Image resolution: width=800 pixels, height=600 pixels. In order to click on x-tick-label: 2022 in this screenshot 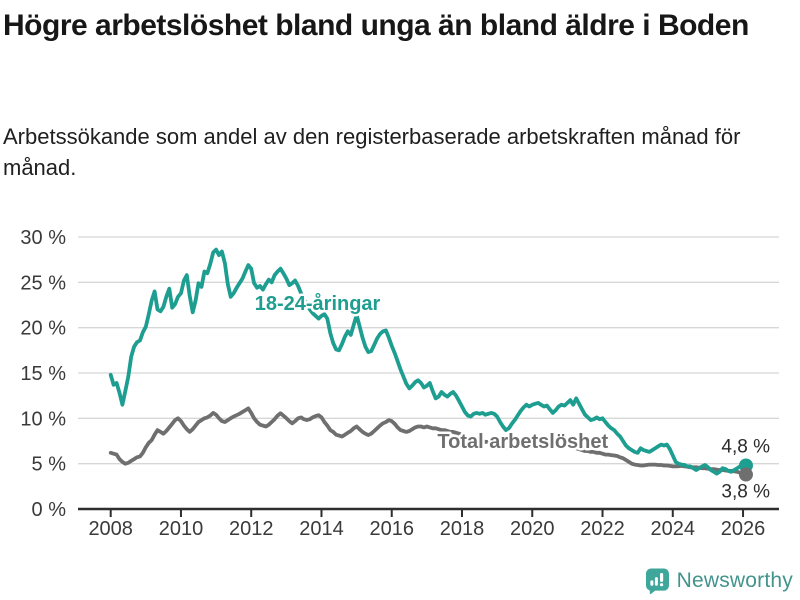, I will do `click(602, 529)`.